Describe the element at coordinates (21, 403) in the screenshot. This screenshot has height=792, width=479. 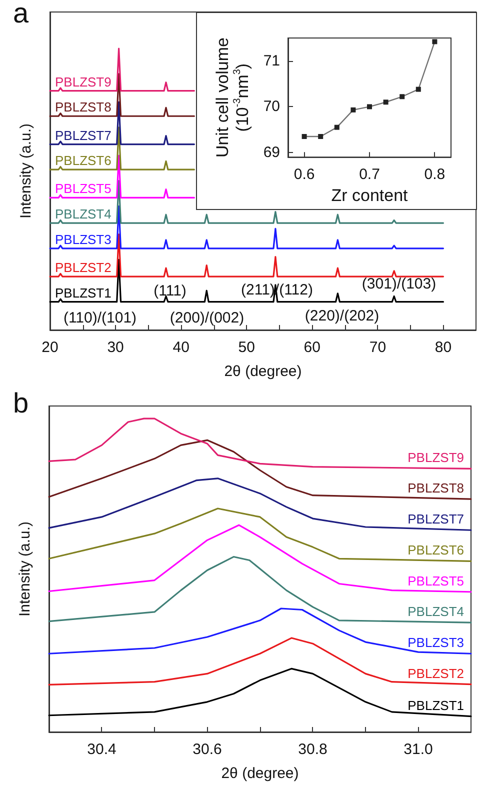
I see `chart-title: b` at that location.